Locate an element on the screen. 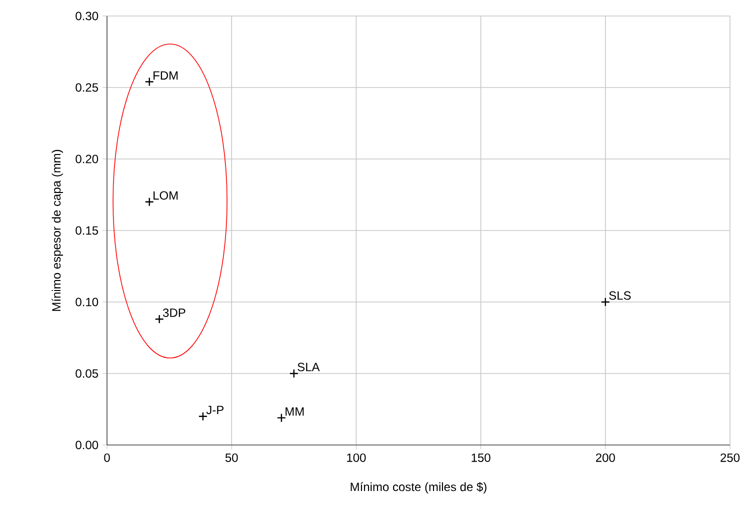  x-axis-title: Mínimo coste (miles de $) is located at coordinates (418, 488).